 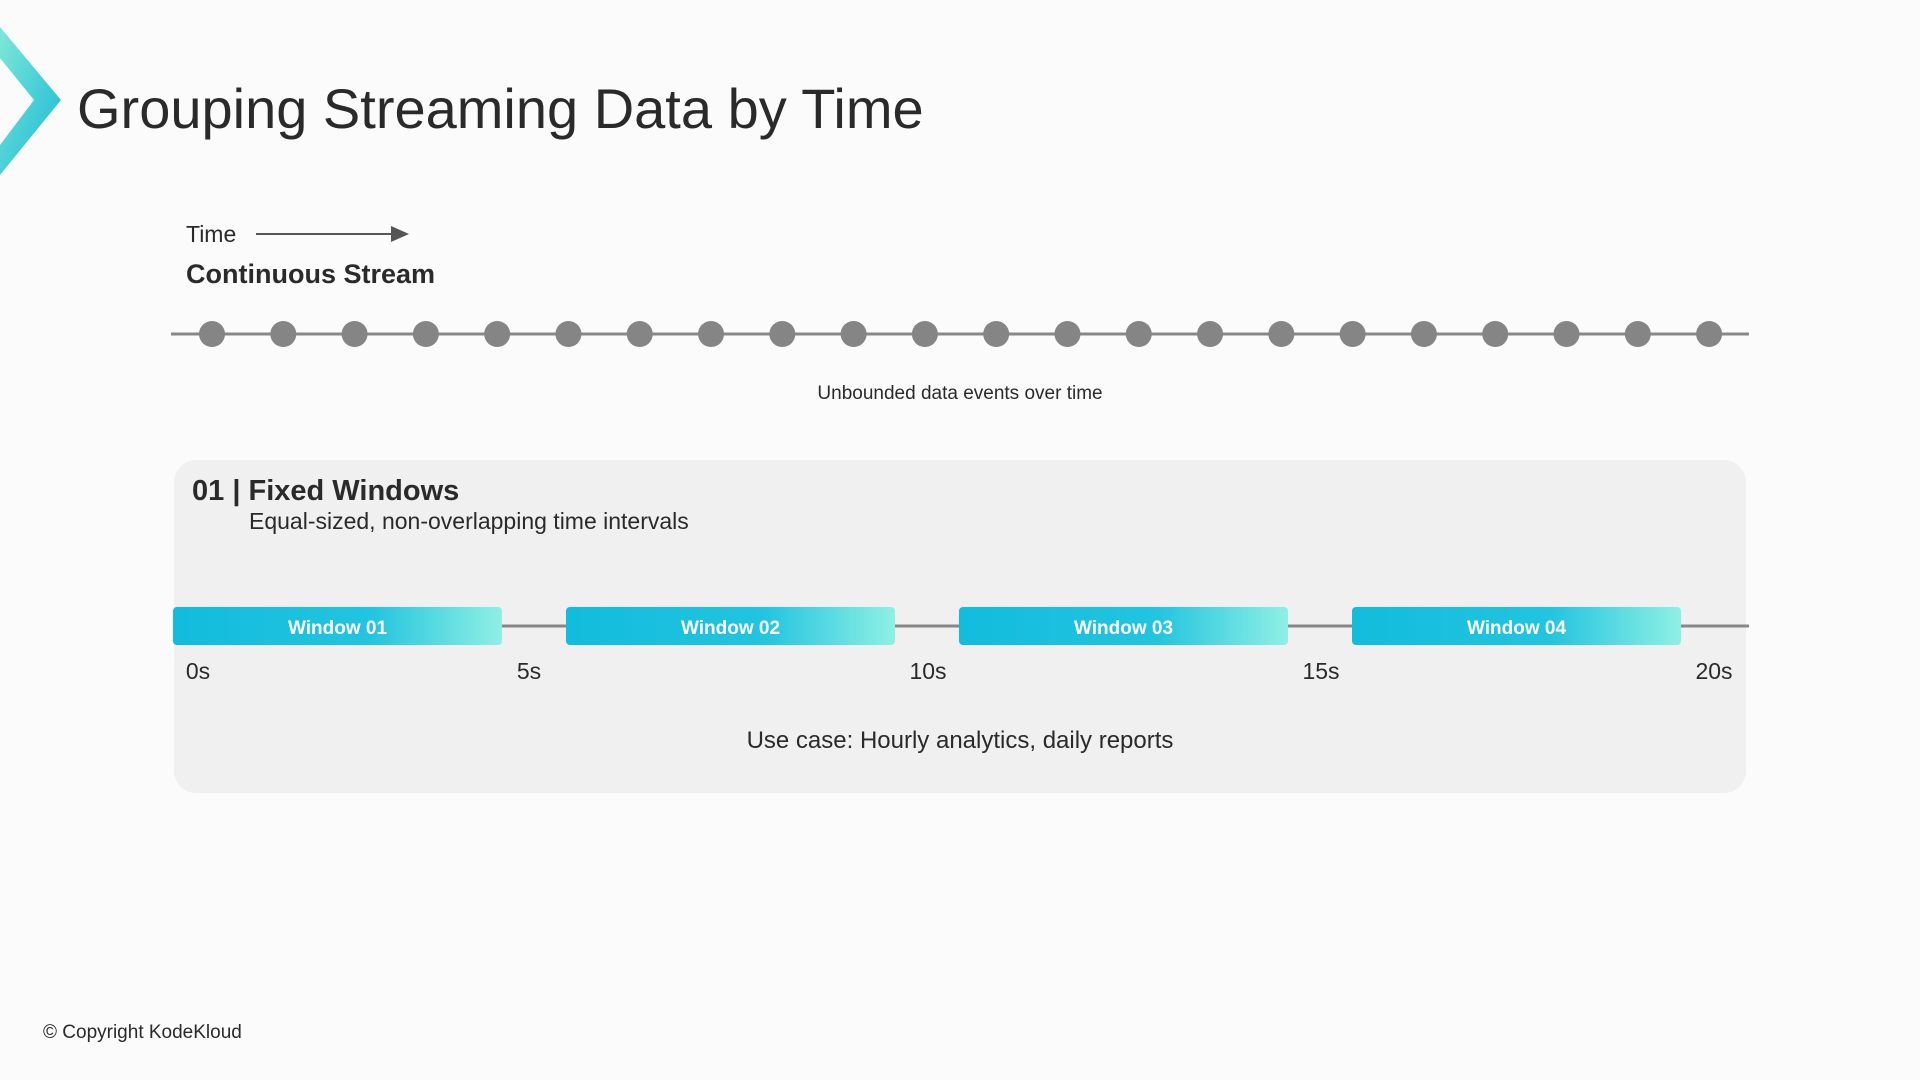 What do you see at coordinates (961, 334) in the screenshot?
I see `event-dots` at bounding box center [961, 334].